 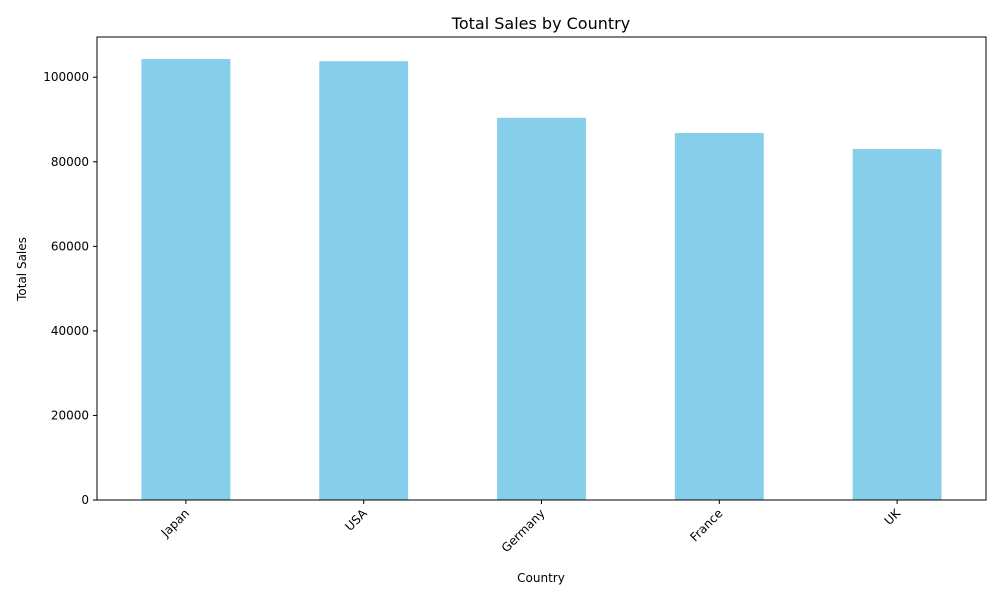 I want to click on y-tick-label: 20000, so click(x=70, y=415).